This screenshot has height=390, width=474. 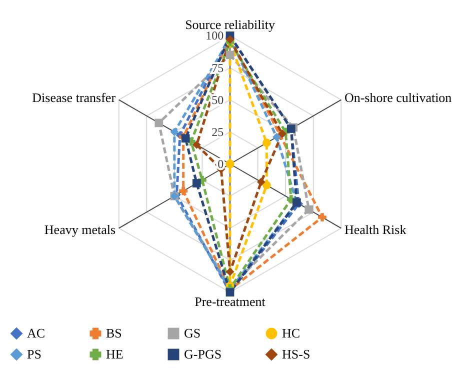 I want to click on legend-label: HE, so click(x=115, y=354).